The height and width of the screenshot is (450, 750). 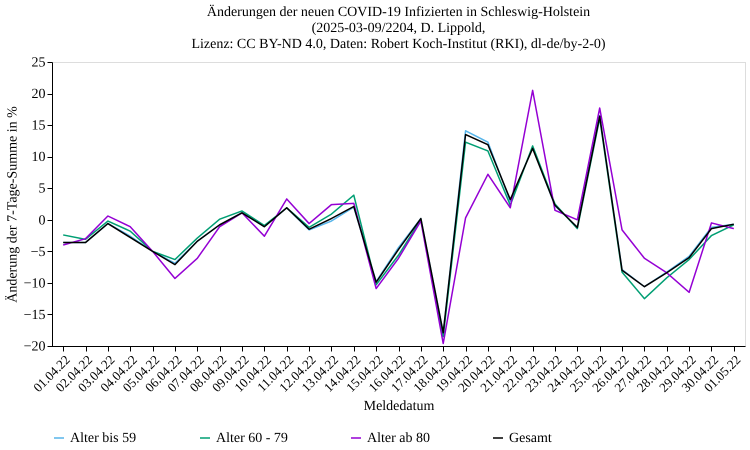 I want to click on y-tick-label: 20, so click(x=39, y=94).